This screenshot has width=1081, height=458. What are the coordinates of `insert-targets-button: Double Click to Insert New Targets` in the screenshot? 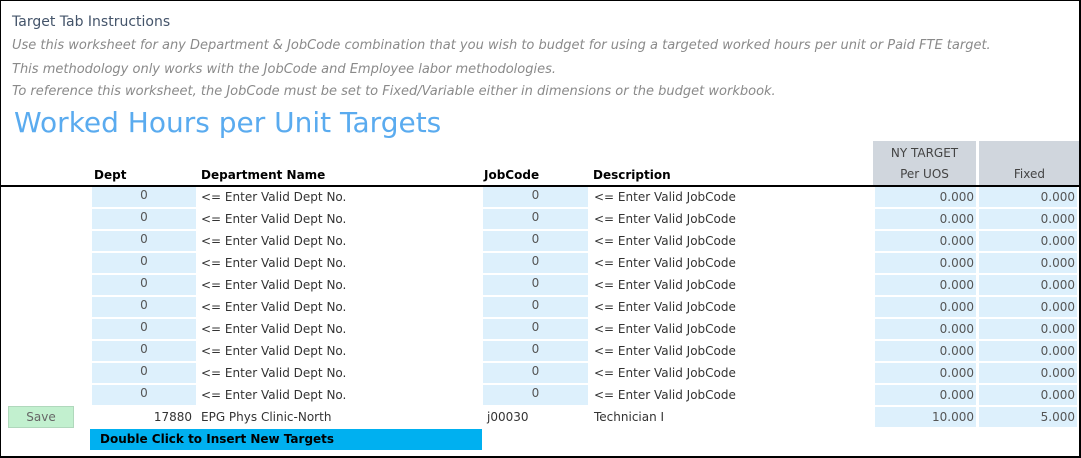 It's located at (286, 439).